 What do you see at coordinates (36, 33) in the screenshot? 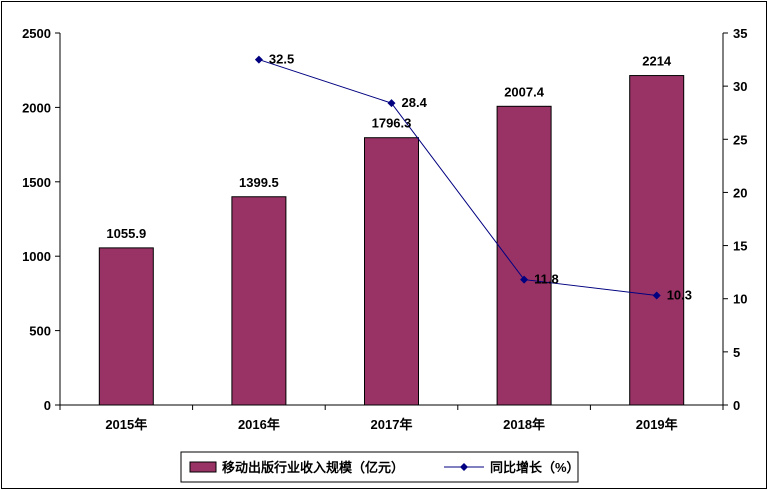
I see `y-left-tick-label: 2500` at bounding box center [36, 33].